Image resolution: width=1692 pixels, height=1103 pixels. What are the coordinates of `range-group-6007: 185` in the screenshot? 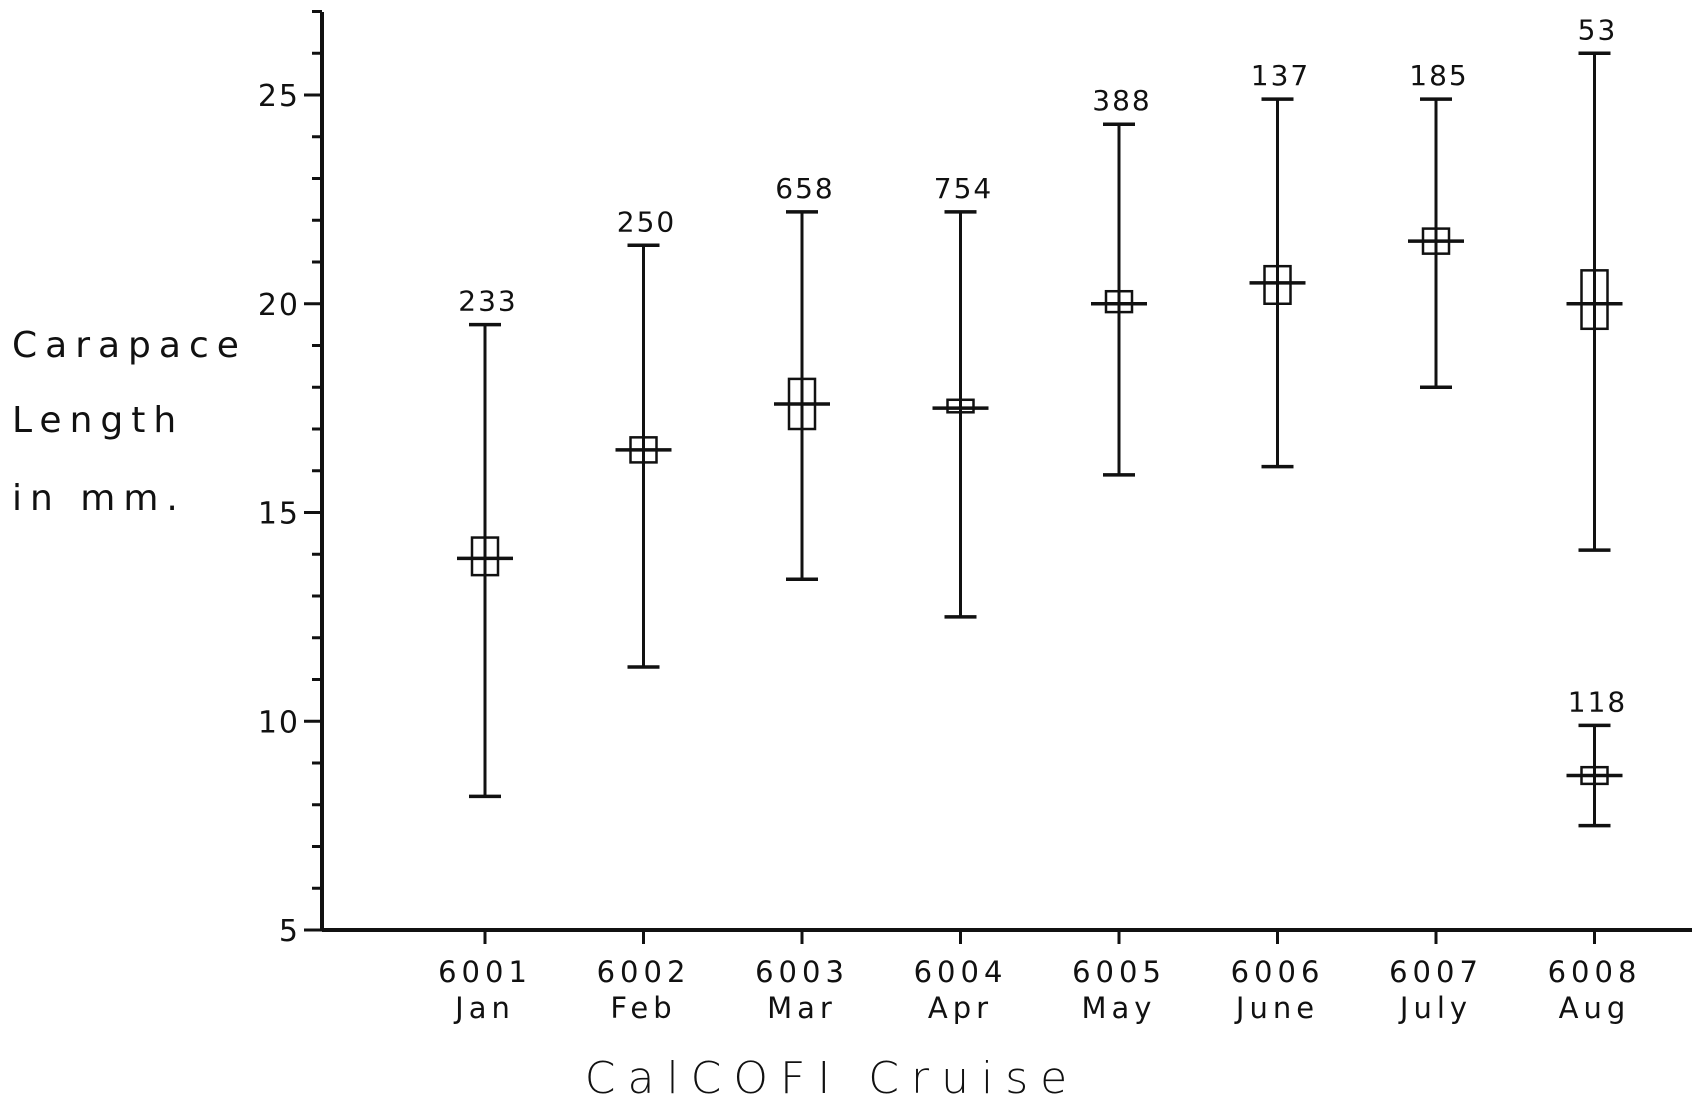 It's located at (1438, 224).